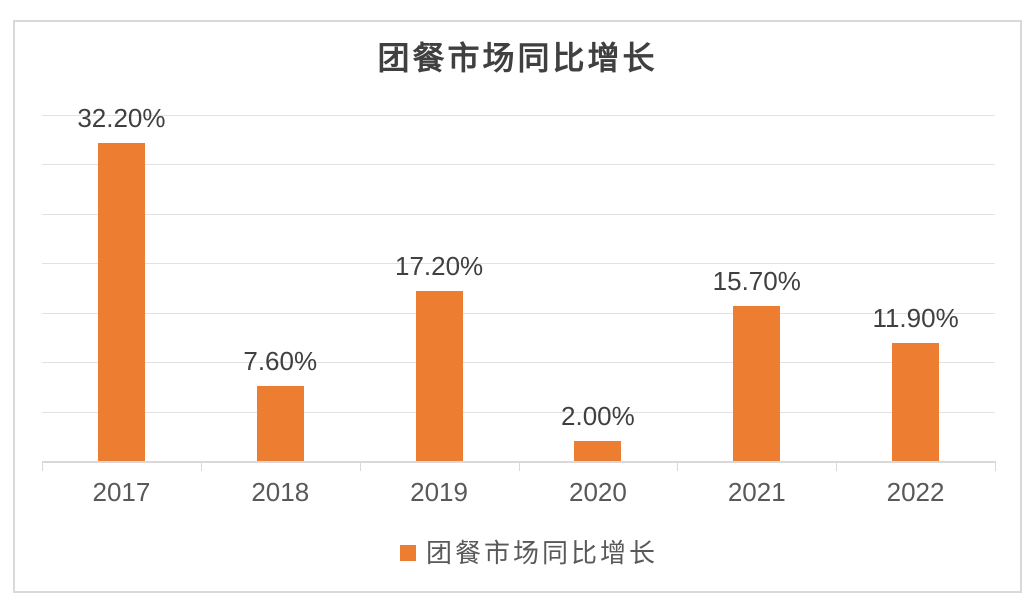 Image resolution: width=1035 pixels, height=606 pixels. What do you see at coordinates (439, 265) in the screenshot?
I see `data-label-2019: 17.20%` at bounding box center [439, 265].